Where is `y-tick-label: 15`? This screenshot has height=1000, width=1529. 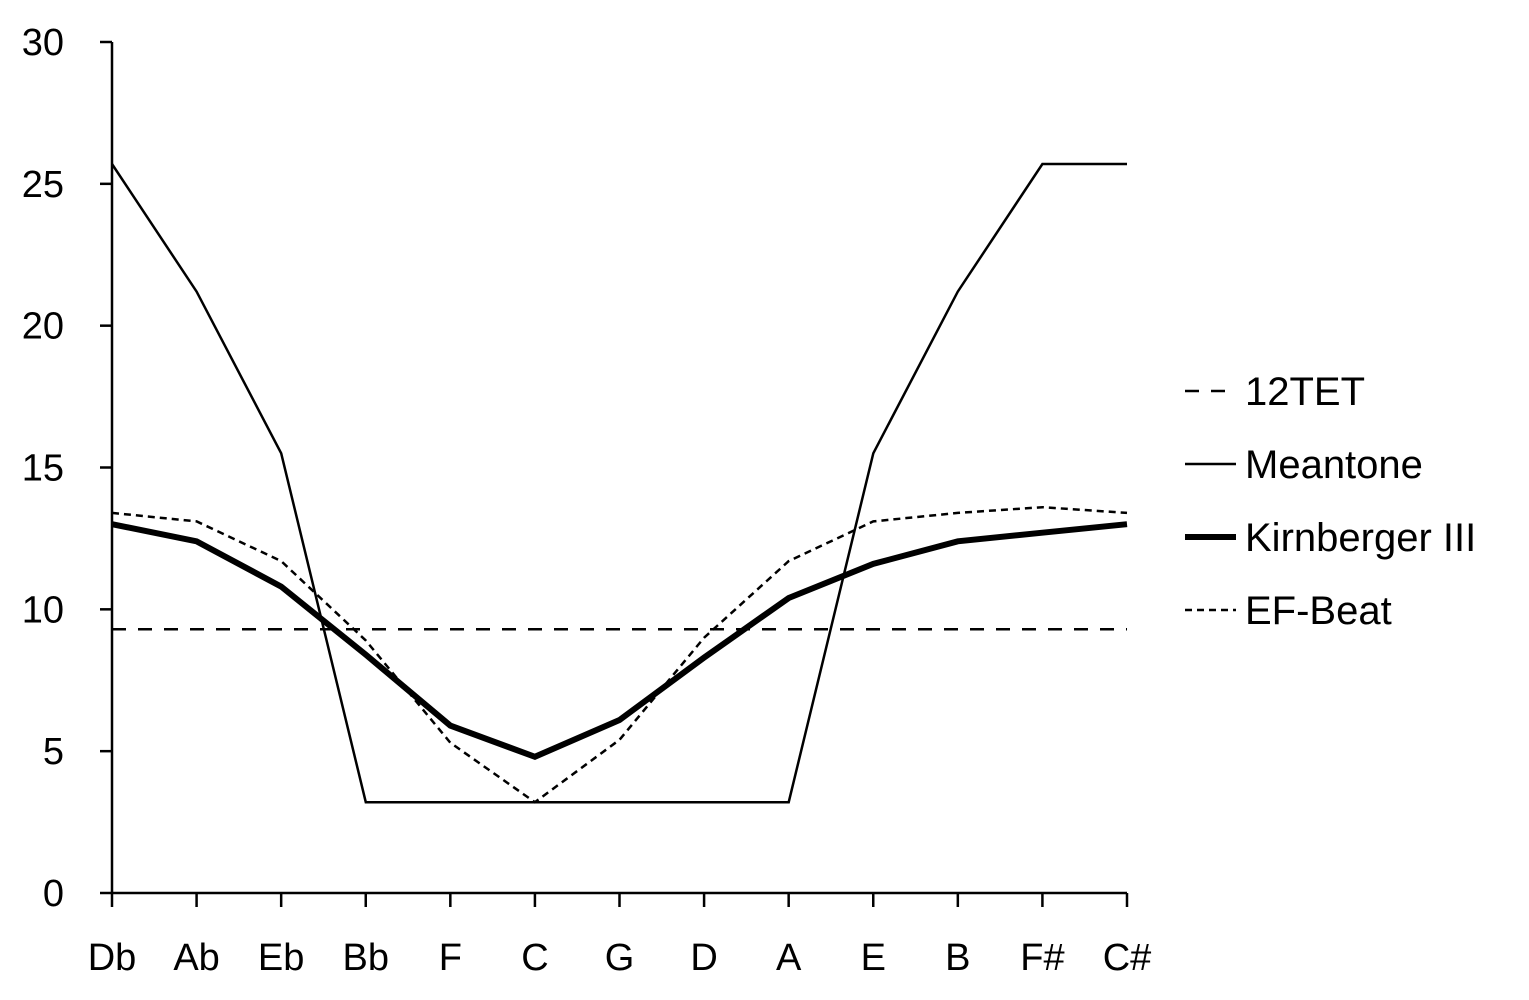
y-tick-label: 15 is located at coordinates (43, 469).